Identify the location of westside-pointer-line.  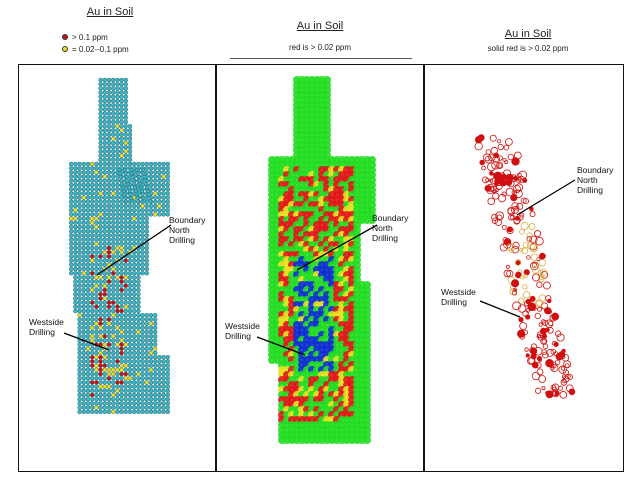
(500, 309).